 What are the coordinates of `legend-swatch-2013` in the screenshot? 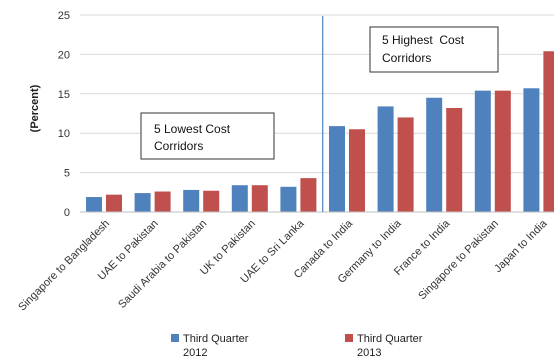 It's located at (349, 338).